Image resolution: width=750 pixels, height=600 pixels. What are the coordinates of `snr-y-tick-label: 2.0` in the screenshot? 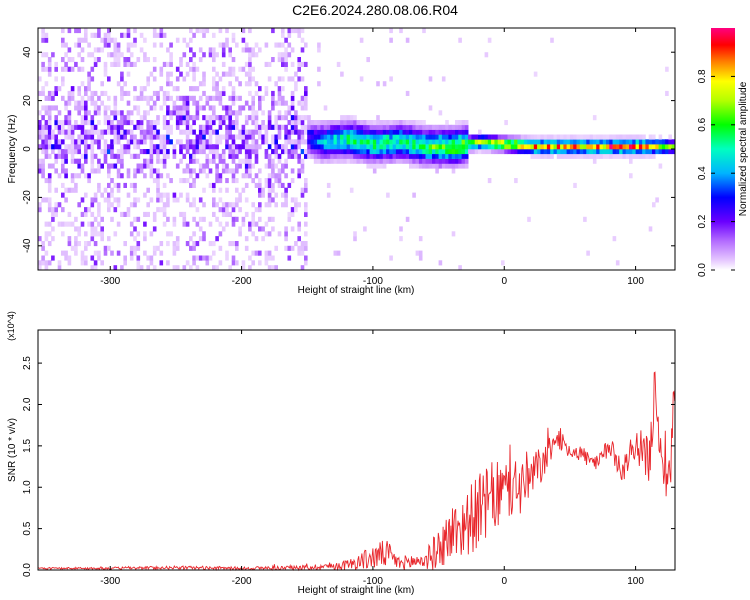 It's located at (27, 404).